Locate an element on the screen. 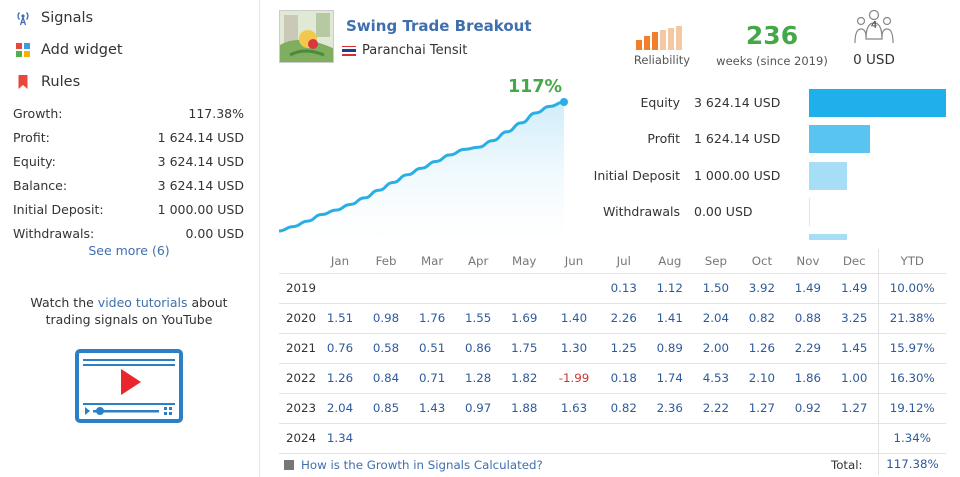  bar-value: 0.00 USD is located at coordinates (723, 211).